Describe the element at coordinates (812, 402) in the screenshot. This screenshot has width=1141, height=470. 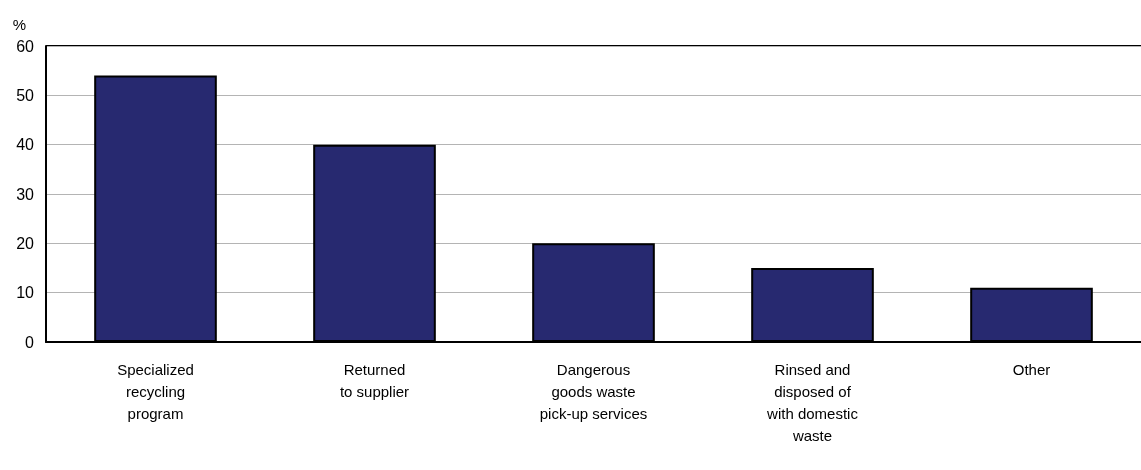
I see `x-tick-label: Rinsed and disposed of with domestic waste` at that location.